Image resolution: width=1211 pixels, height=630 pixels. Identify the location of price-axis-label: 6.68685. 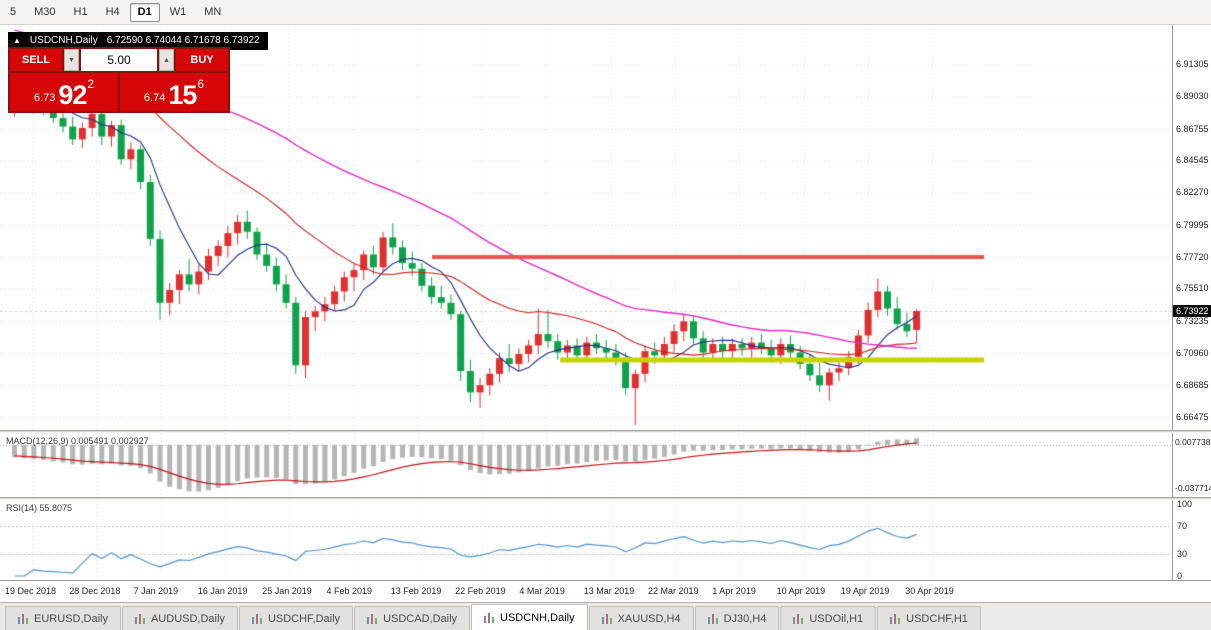
(1192, 385).